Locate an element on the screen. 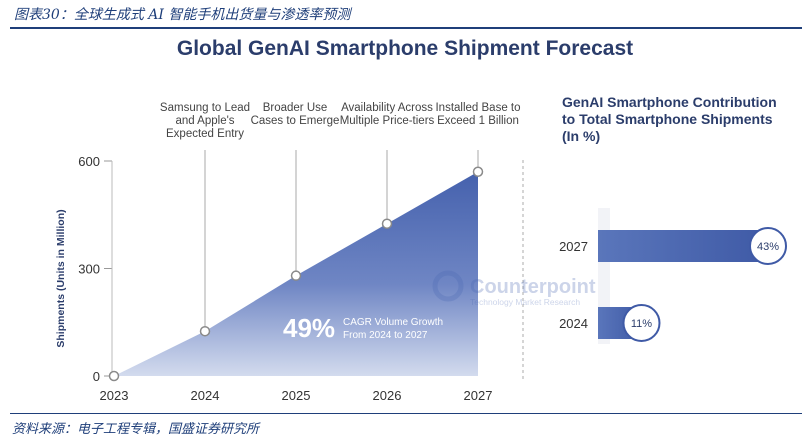 This screenshot has width=810, height=442. bottom-divider is located at coordinates (406, 413).